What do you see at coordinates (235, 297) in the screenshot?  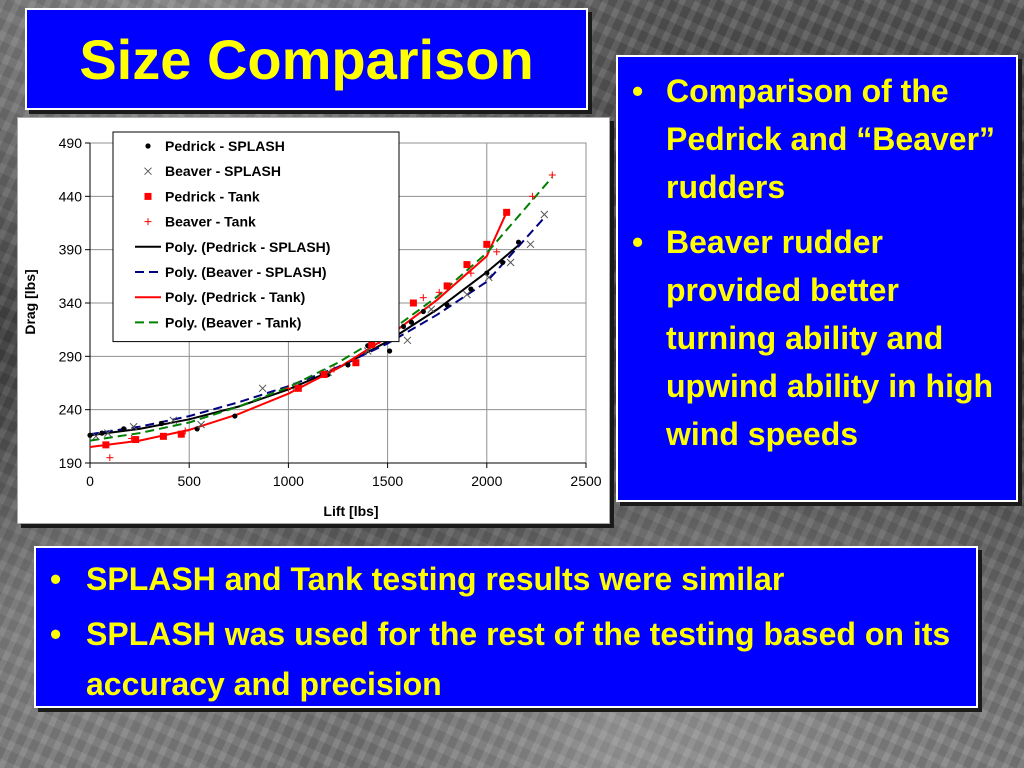 I see `legend-entry: Poly. (Pedrick - Tank)` at bounding box center [235, 297].